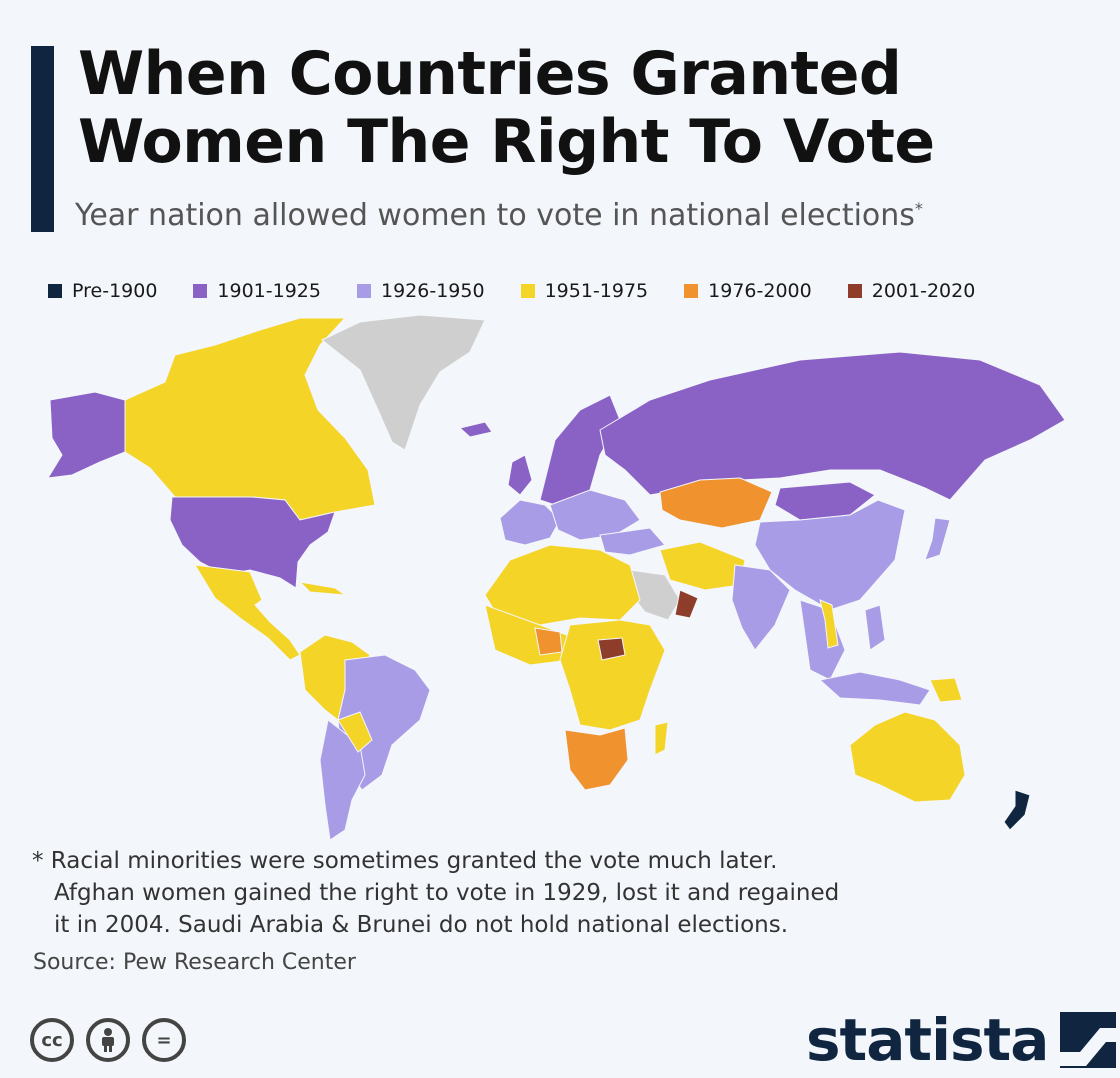 Image resolution: width=1120 pixels, height=1078 pixels. I want to click on legend-item-1951-1975: 1951-1975, so click(584, 291).